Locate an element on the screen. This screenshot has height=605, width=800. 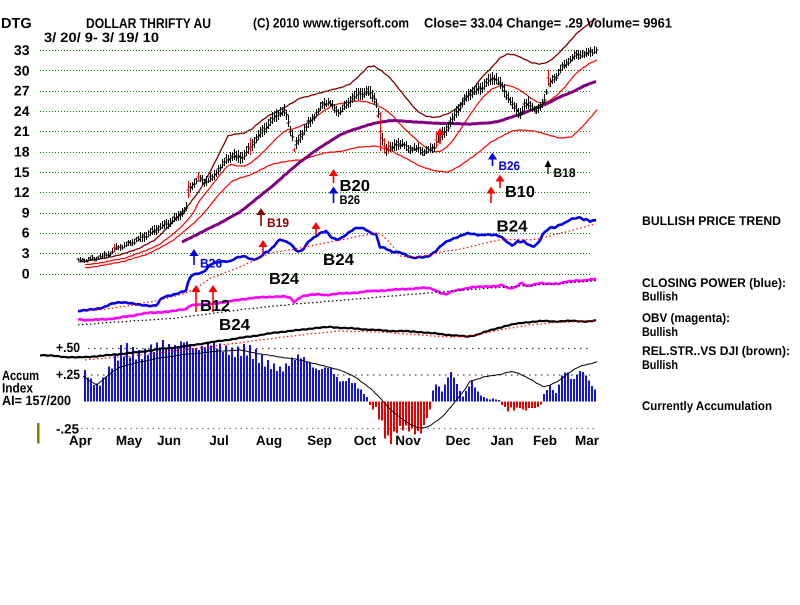
svg-text: Aug is located at coordinates (269, 440).